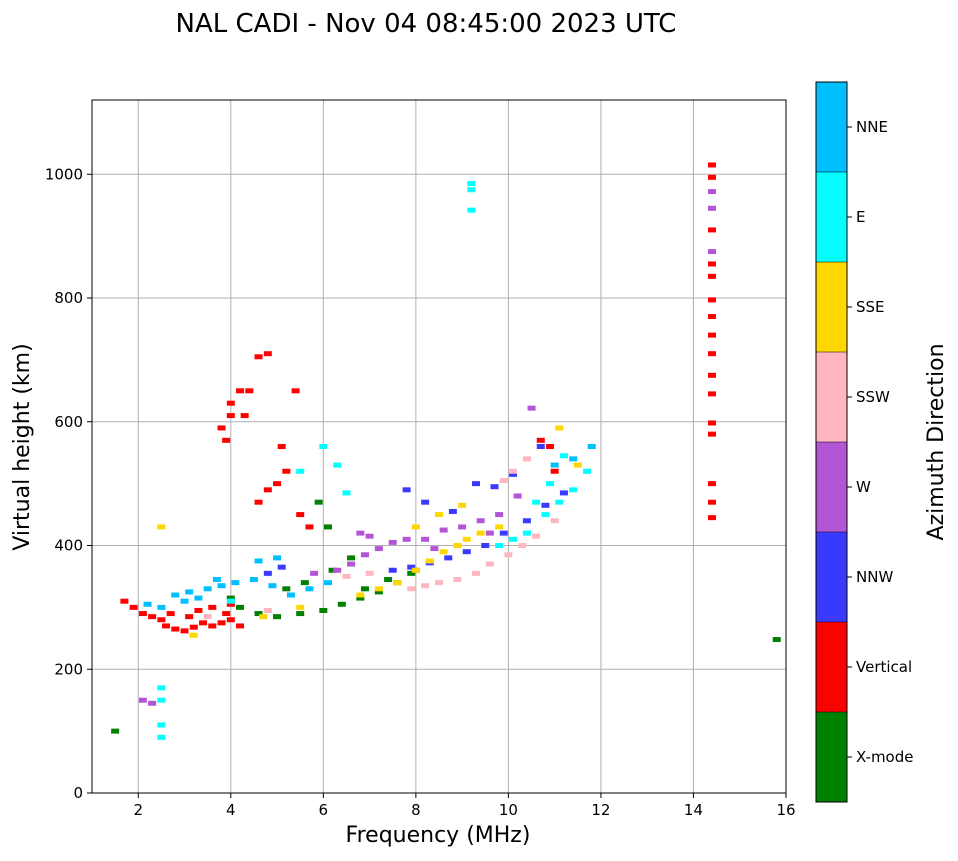 Image resolution: width=958 pixels, height=861 pixels. What do you see at coordinates (22, 446) in the screenshot?
I see `y-axis-label: Virtual height (km)` at bounding box center [22, 446].